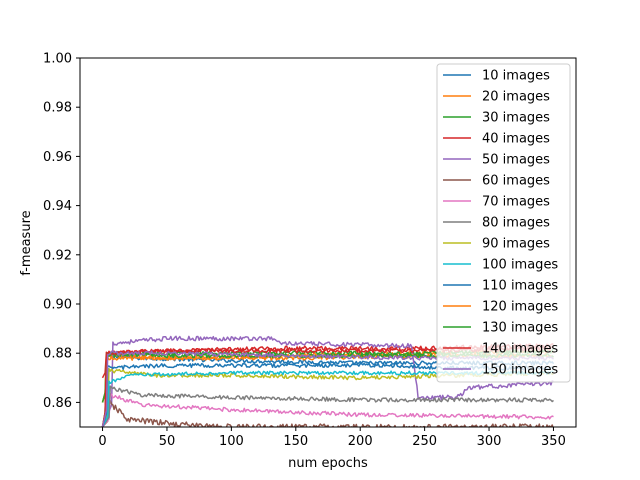  What do you see at coordinates (520, 265) in the screenshot?
I see `legend-label: 100 images` at bounding box center [520, 265].